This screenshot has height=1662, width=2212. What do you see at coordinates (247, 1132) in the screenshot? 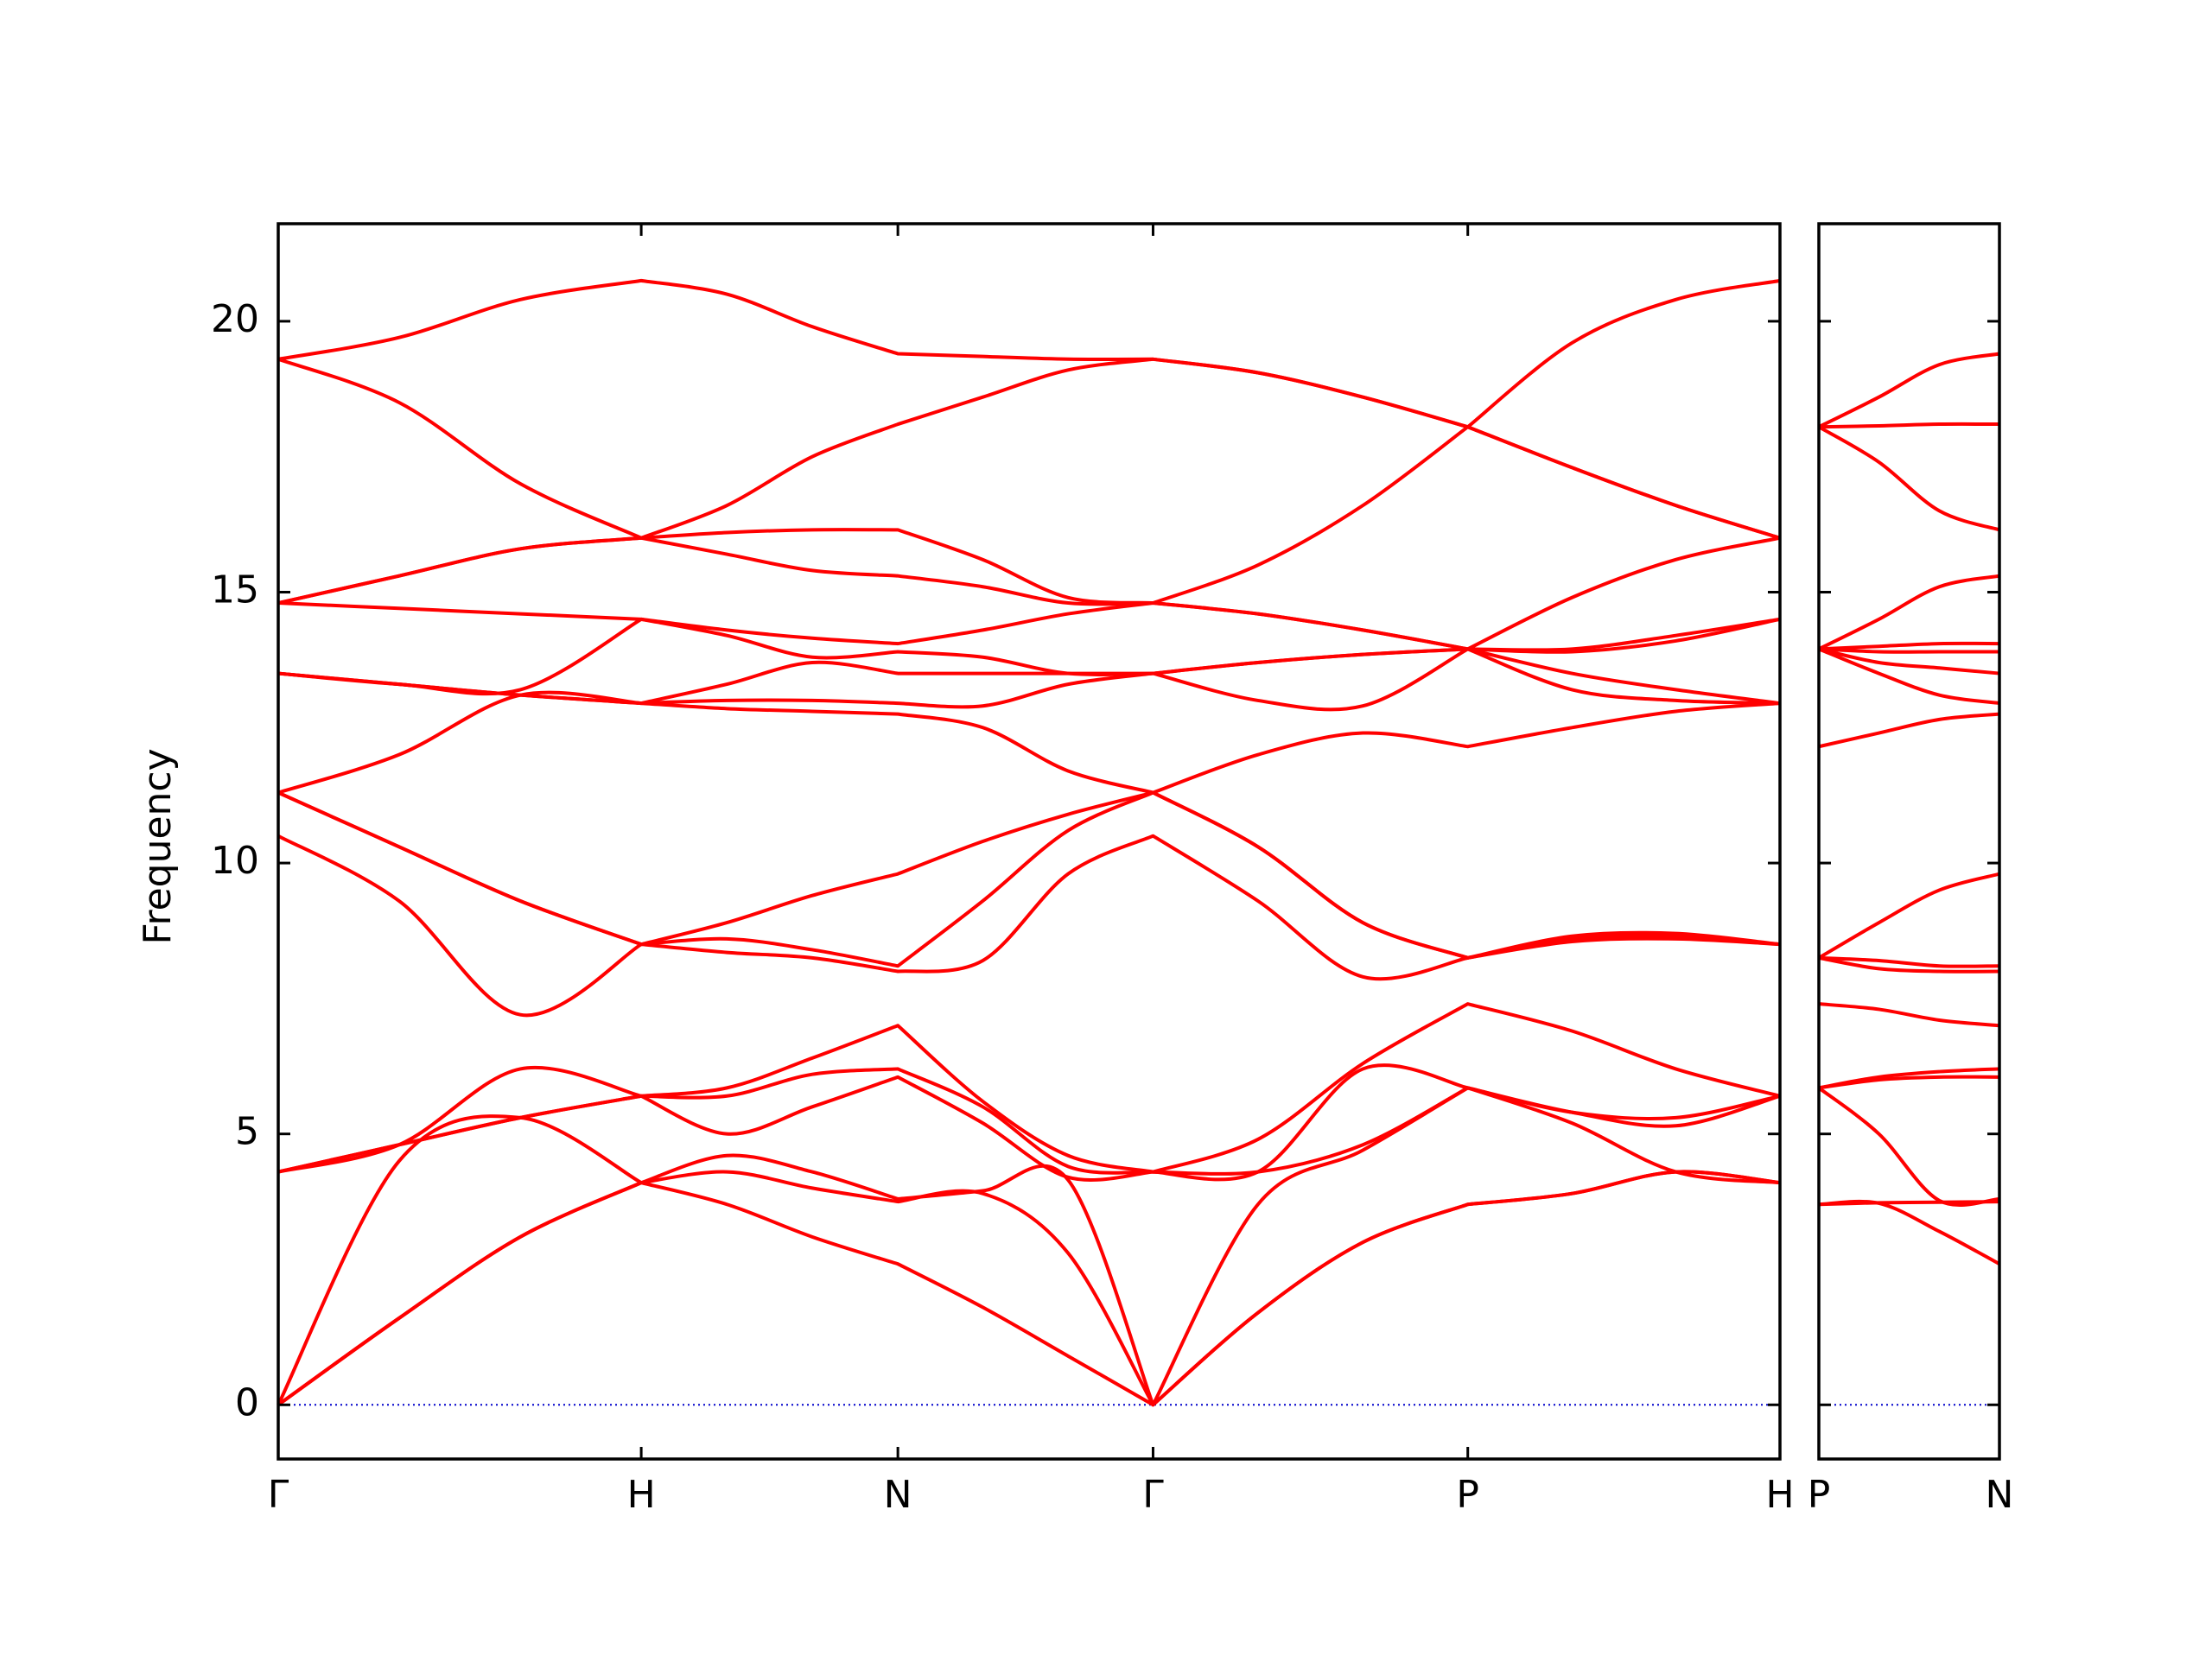
I see `y-tick-label: 5` at bounding box center [247, 1132].